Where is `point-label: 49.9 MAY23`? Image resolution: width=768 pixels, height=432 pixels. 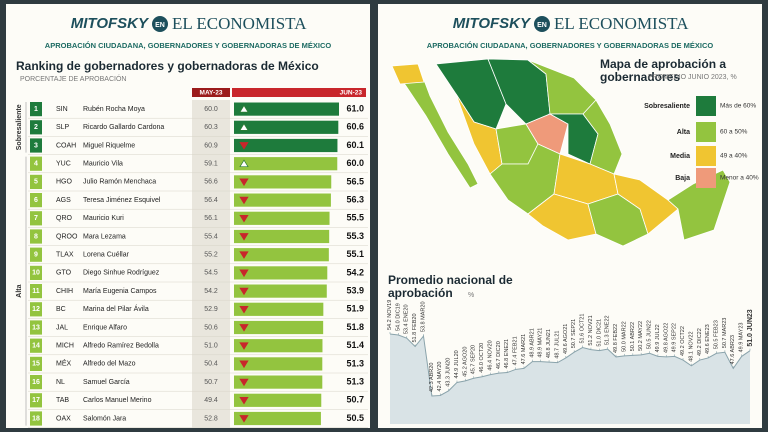 point-label: 49.9 MAY23 is located at coordinates (742, 338).